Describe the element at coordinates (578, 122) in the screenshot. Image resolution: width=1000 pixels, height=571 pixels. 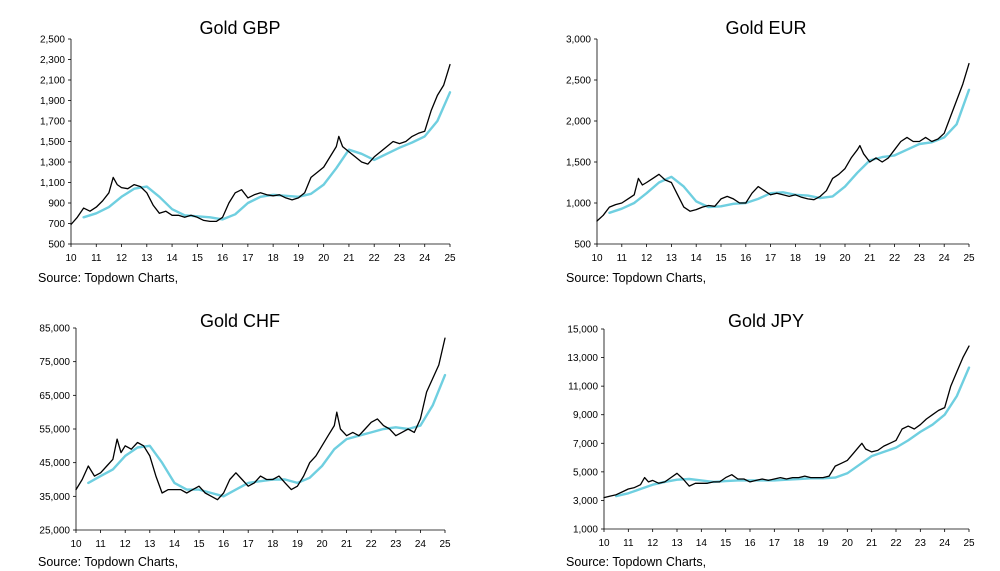
I see `y-tick-label: 2,000` at that location.